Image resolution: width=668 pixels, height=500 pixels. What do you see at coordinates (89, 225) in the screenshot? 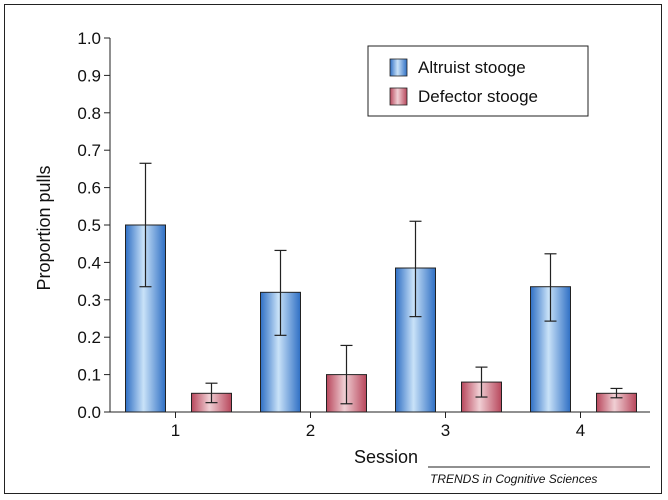
I see `y-tick-label: 0.5` at bounding box center [89, 225].